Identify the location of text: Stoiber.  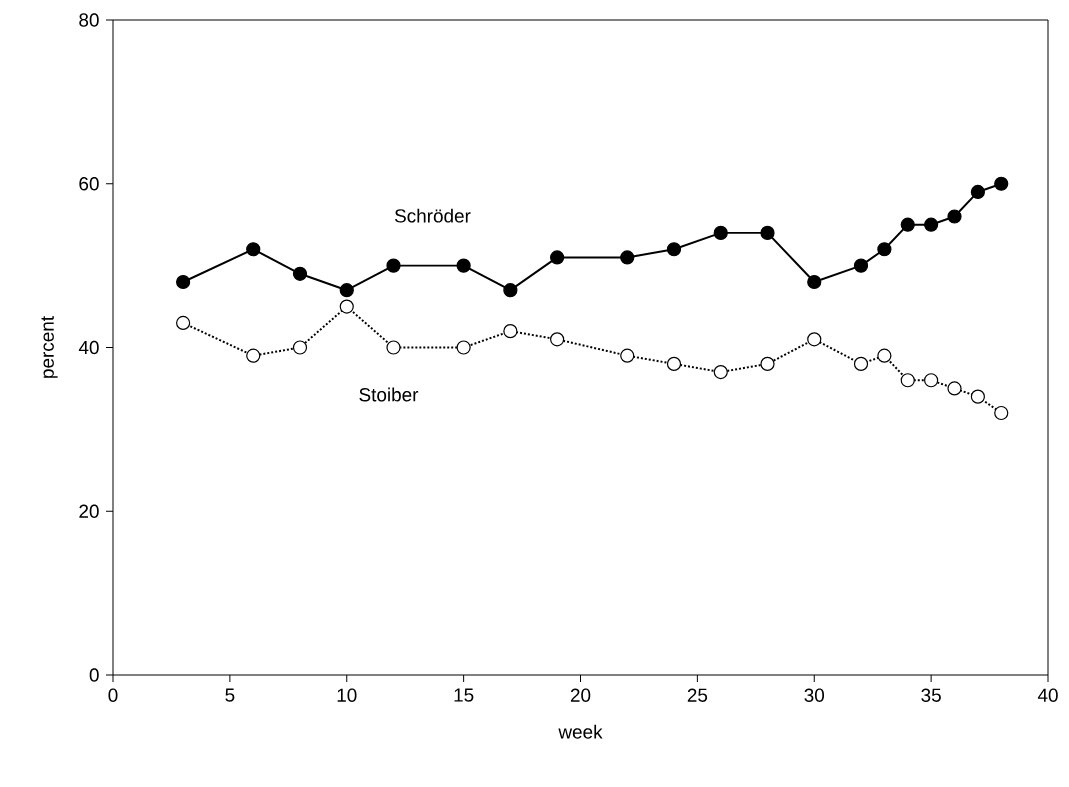
(389, 394).